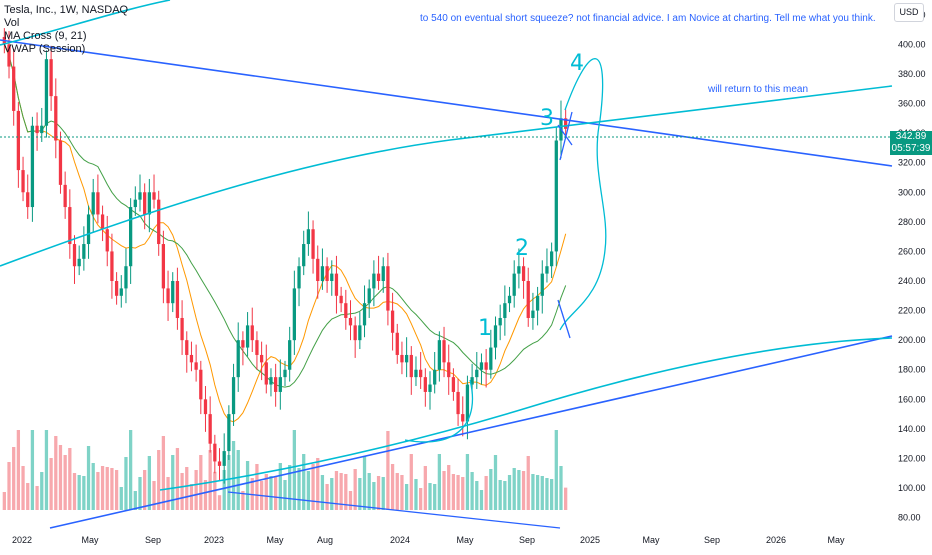 Image resolution: width=932 pixels, height=555 pixels. What do you see at coordinates (776, 540) in the screenshot?
I see `x-tick-label: 2026` at bounding box center [776, 540].